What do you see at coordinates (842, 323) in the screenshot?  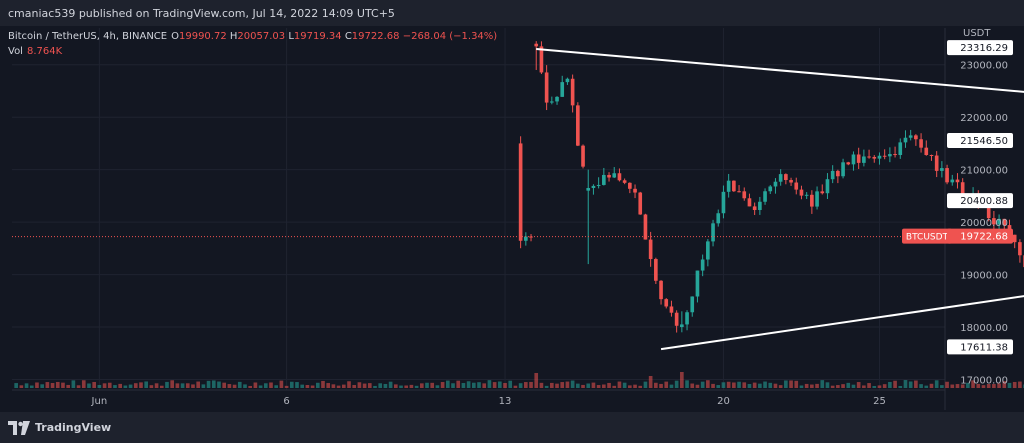 I see `trendline-lower` at bounding box center [842, 323].